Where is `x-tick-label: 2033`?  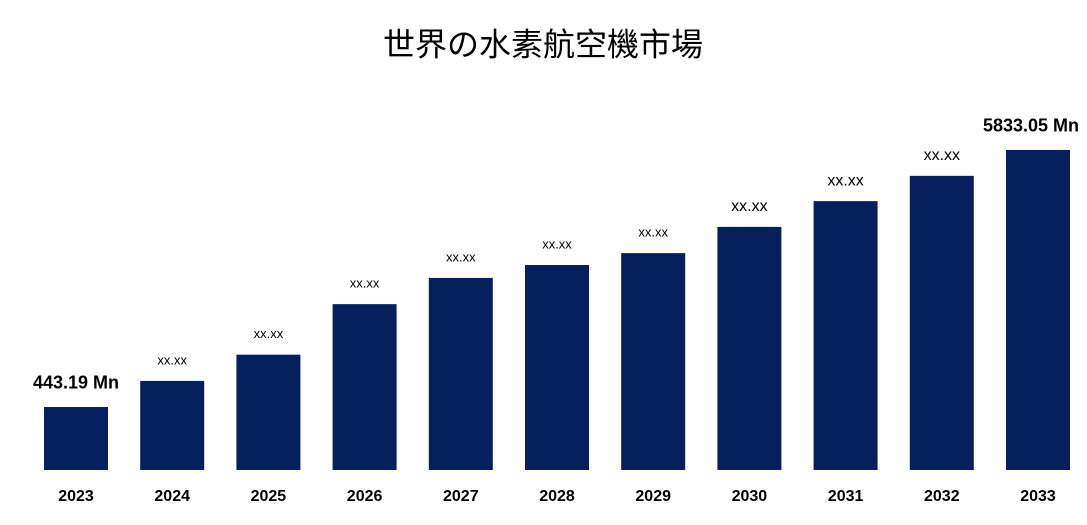 x-tick-label: 2033 is located at coordinates (1038, 496).